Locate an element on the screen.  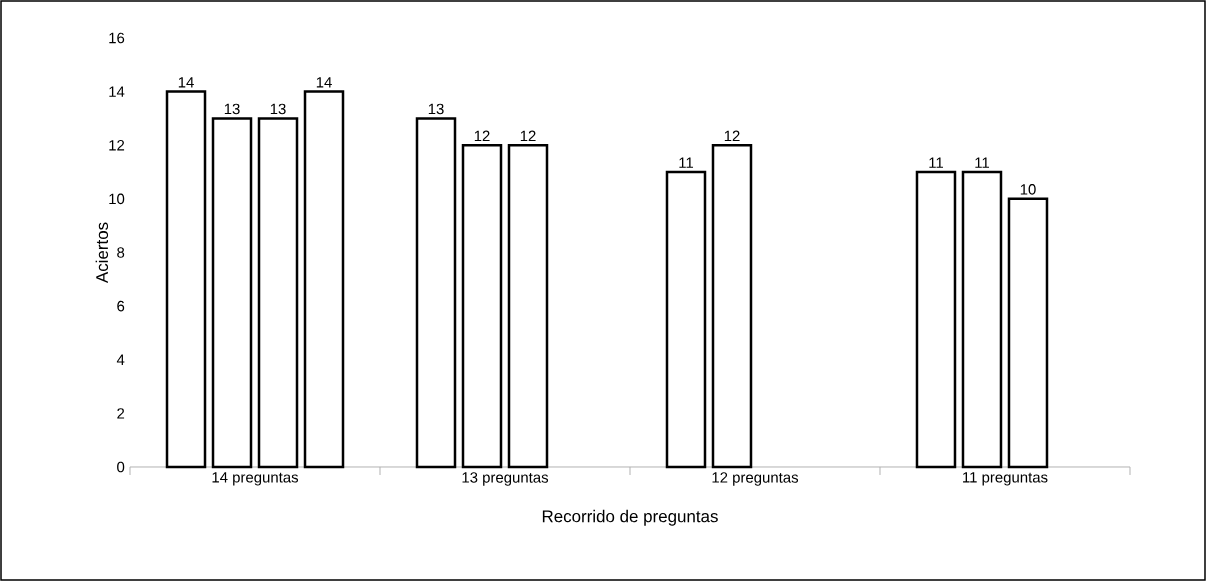
y-tick-label: 8 is located at coordinates (121, 252).